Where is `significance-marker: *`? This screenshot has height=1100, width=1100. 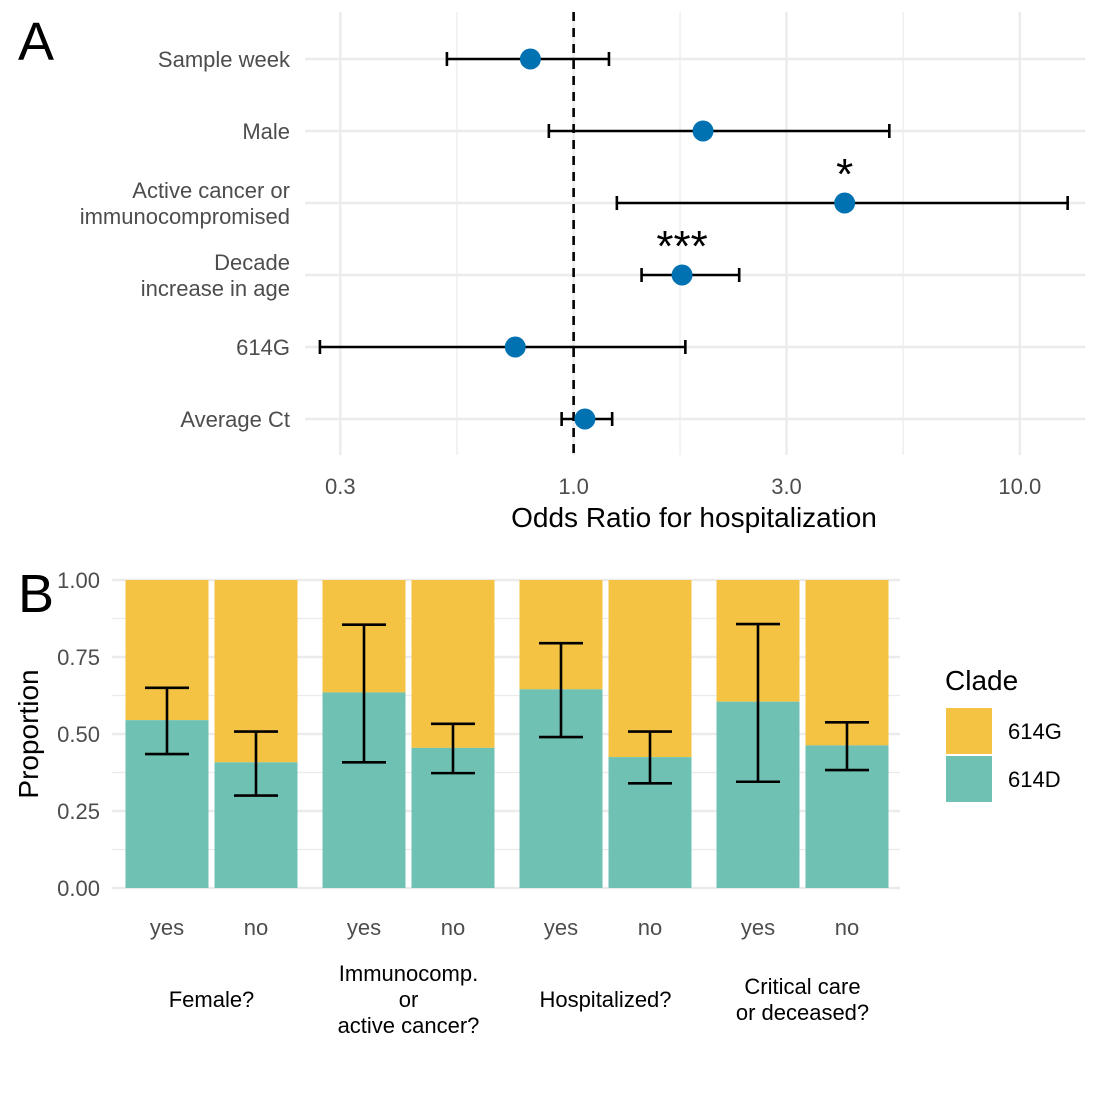
significance-marker: * is located at coordinates (844, 174).